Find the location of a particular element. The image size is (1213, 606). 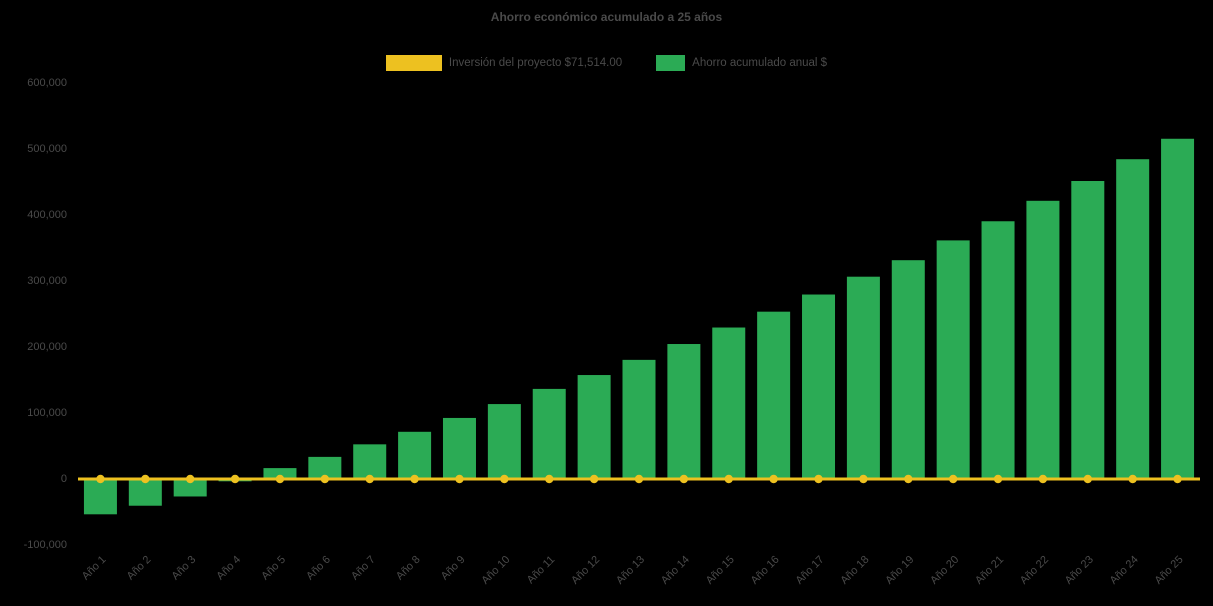

x-tick-label: Año 16 is located at coordinates (765, 570).